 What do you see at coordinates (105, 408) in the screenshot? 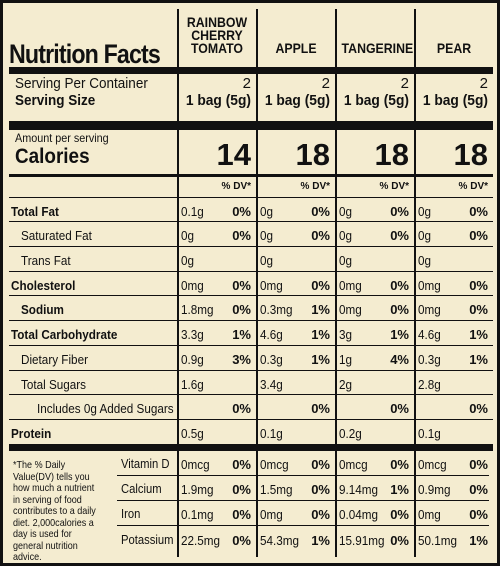
I see `nutrient-label: Includes 0g Added Sugars` at bounding box center [105, 408].